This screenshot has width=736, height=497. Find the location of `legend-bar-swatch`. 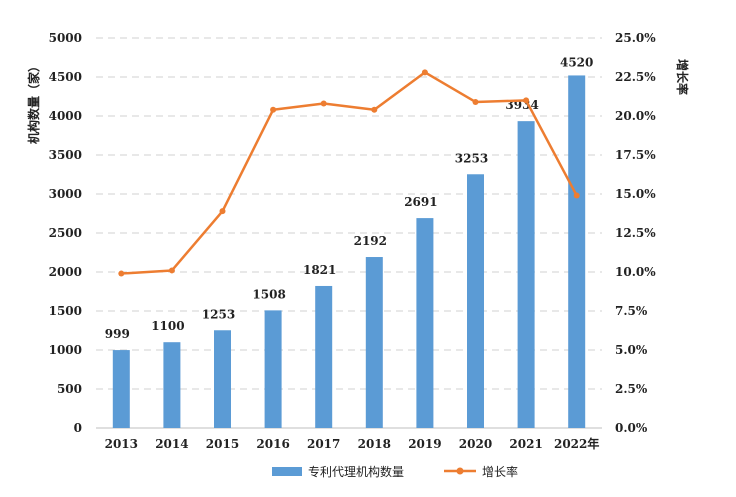

legend-bar-swatch is located at coordinates (287, 471).